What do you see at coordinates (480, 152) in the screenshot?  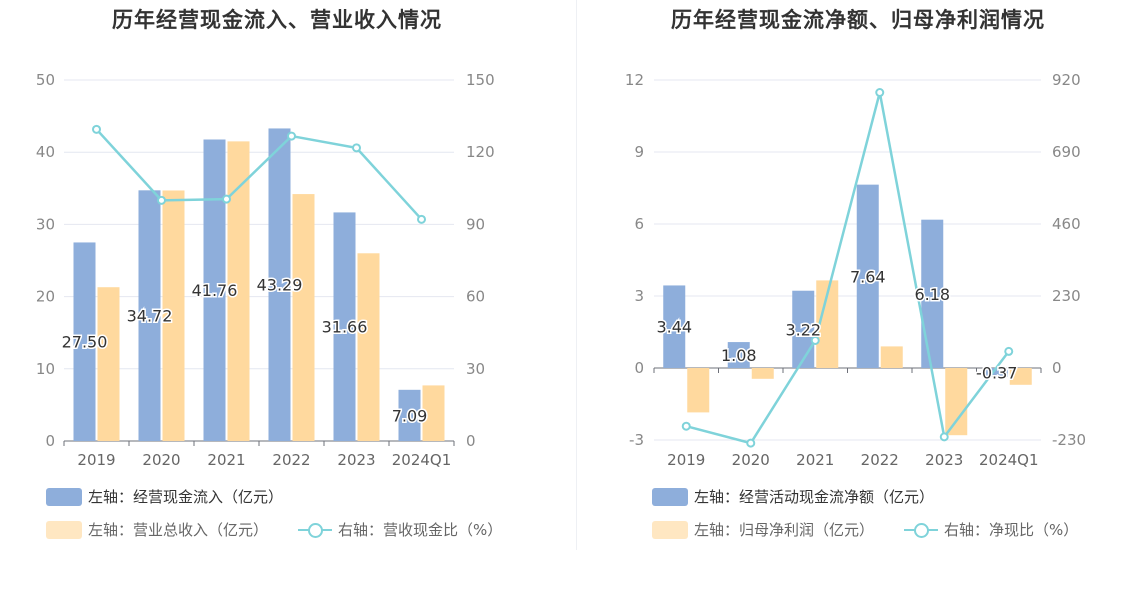 I see `y-right-tick-label: 120` at bounding box center [480, 152].